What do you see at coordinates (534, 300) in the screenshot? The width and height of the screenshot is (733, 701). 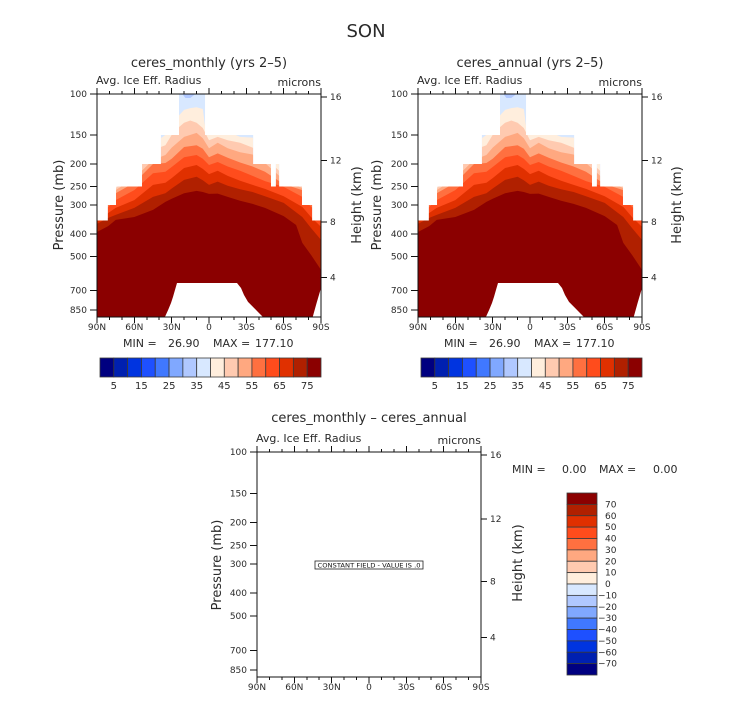 I see `no-data-region` at bounding box center [534, 300].